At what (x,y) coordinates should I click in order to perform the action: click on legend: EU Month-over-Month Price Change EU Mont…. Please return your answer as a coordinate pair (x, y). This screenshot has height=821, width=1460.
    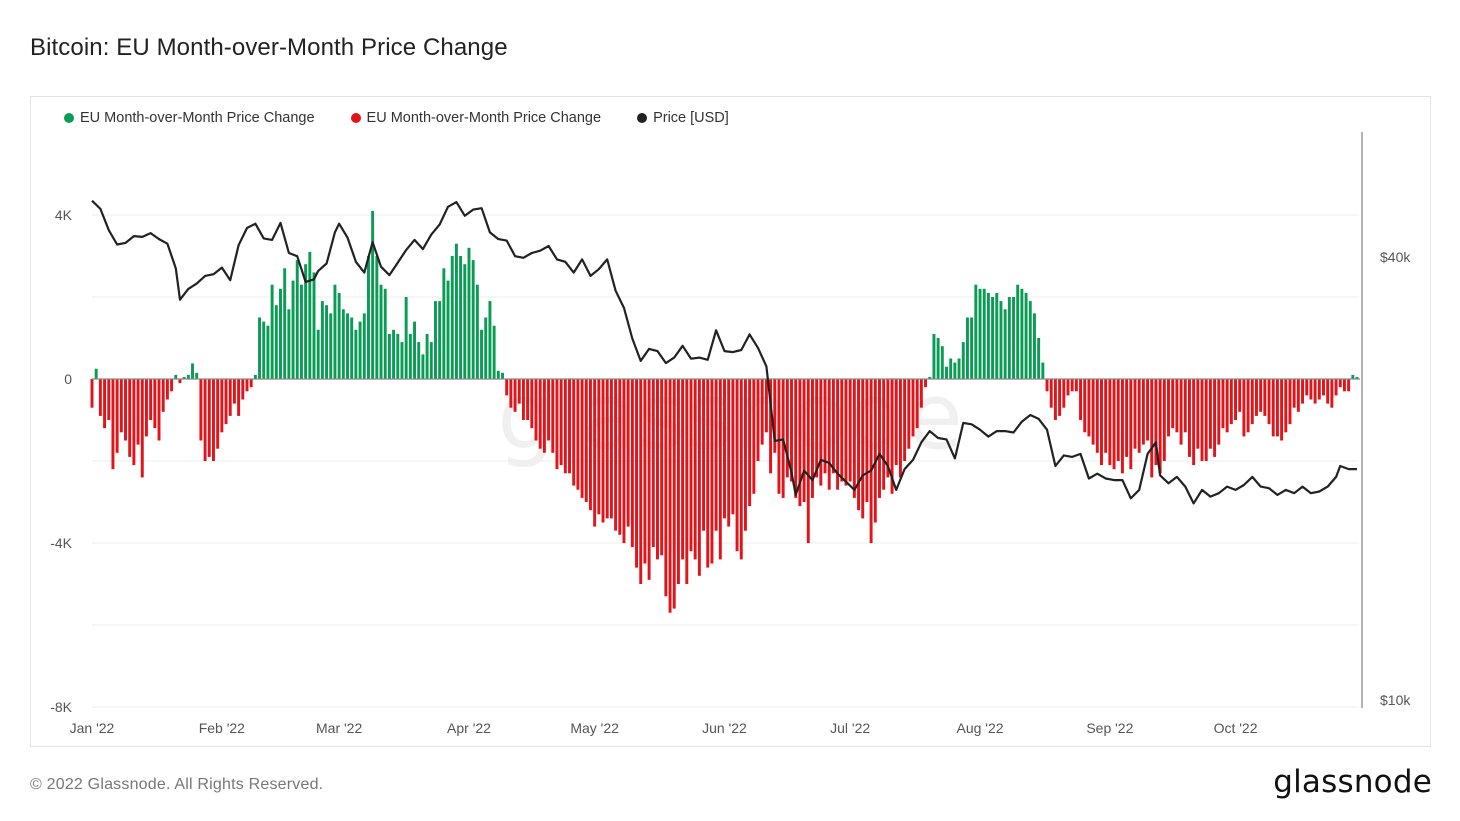
    Looking at the image, I should click on (396, 118).